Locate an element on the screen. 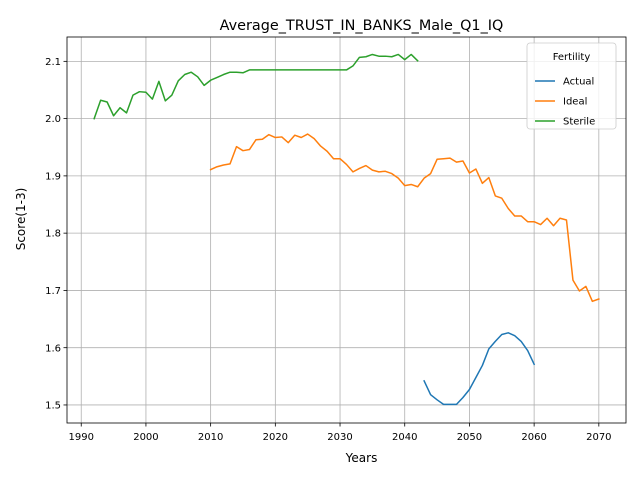 The height and width of the screenshot is (484, 640). x-tick-label: 2020 is located at coordinates (275, 437).